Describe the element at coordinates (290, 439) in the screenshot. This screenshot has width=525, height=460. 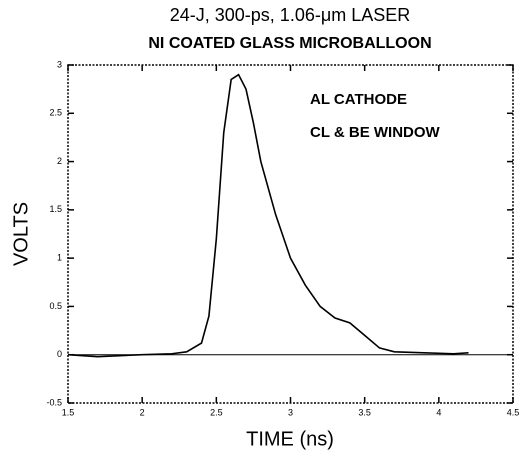
I see `x-axis-label: TIME (ns)` at that location.